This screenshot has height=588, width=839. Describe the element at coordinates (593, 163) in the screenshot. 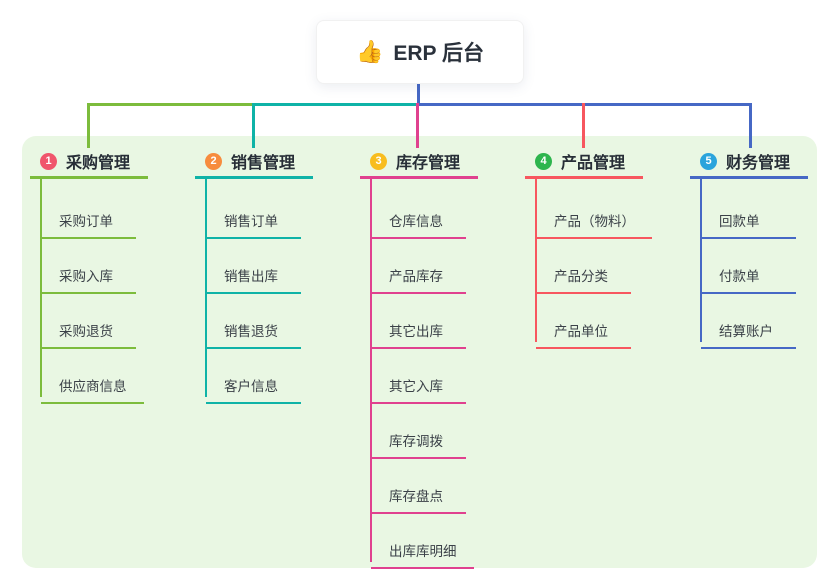

I see `branch-title: 产品管理` at that location.